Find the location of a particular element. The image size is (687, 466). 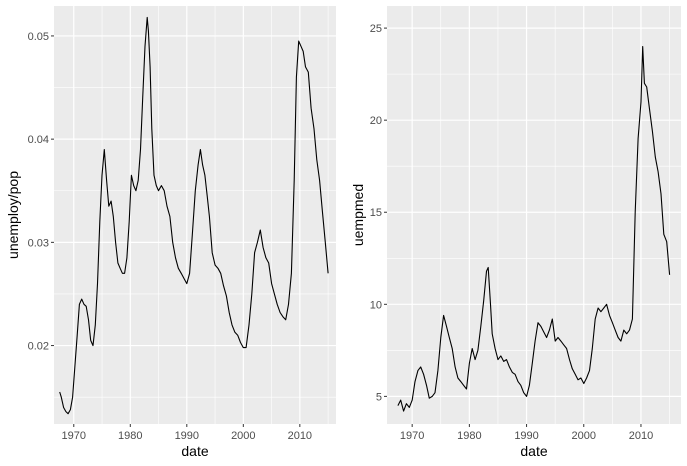

right-y-tick-label: 25 is located at coordinates (376, 29).